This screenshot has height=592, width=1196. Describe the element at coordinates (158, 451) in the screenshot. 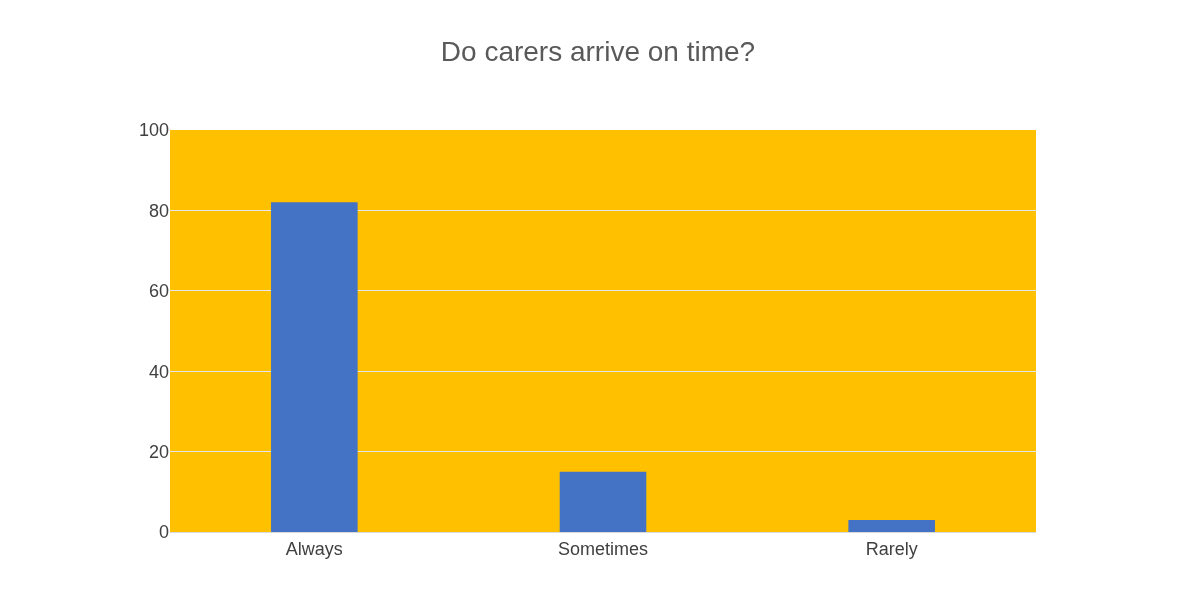

I see `y-tick-label: 20` at that location.